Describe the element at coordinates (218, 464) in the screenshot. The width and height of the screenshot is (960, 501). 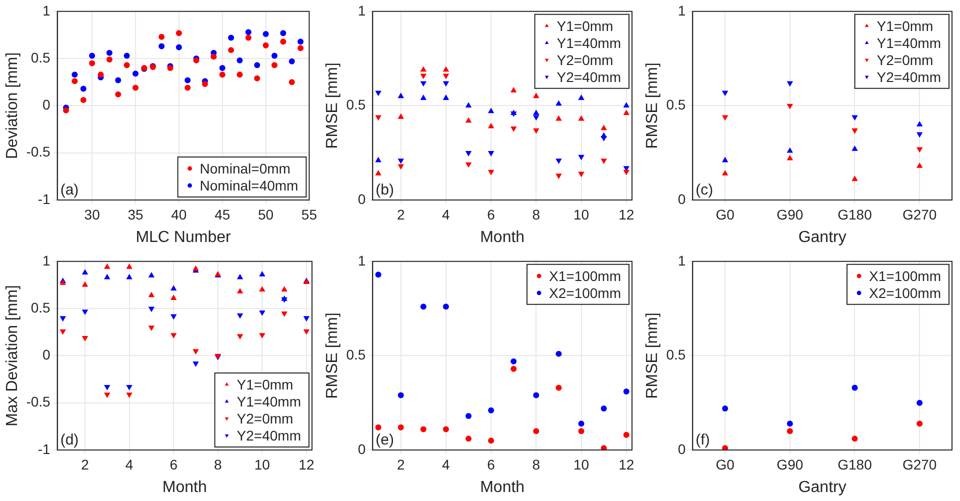
I see `x-tick-label: 8` at that location.